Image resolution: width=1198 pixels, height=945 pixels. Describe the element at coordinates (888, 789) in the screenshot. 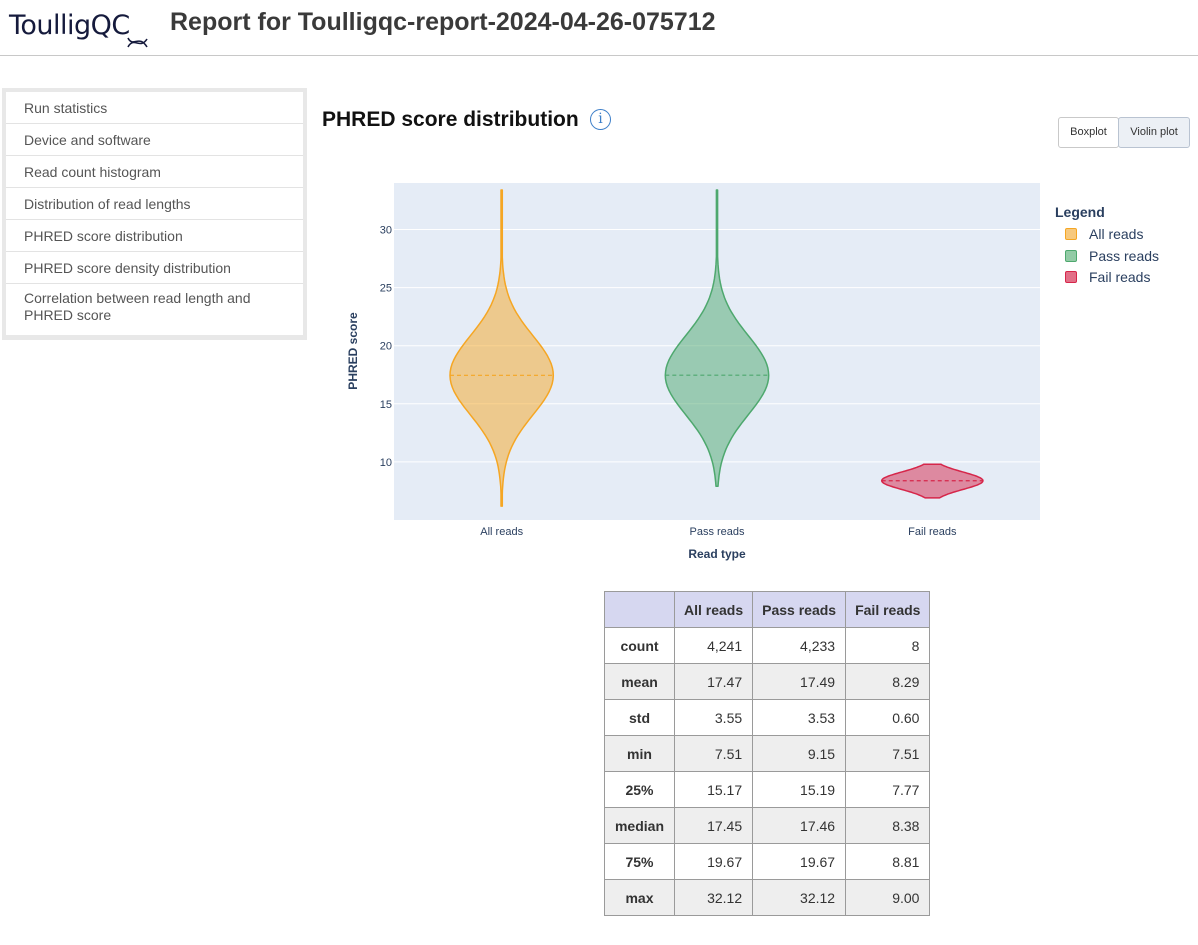

I see `table-cell: 7.77` at that location.